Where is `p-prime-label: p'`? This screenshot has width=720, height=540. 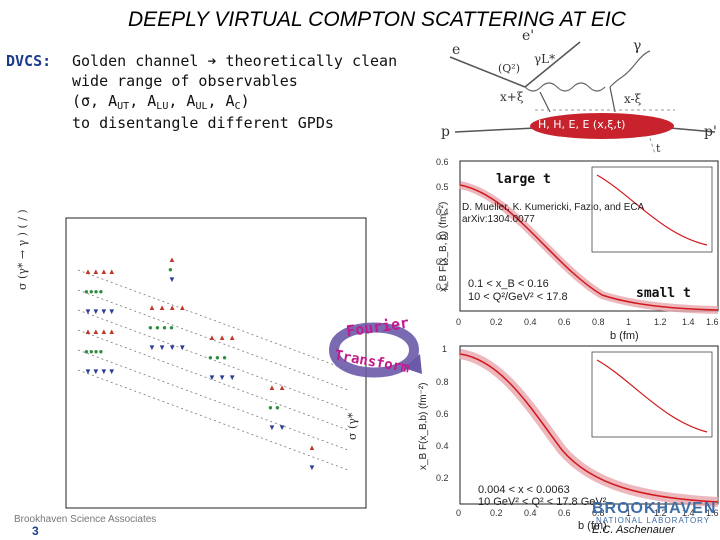
p-prime-label: p' is located at coordinates (710, 132).